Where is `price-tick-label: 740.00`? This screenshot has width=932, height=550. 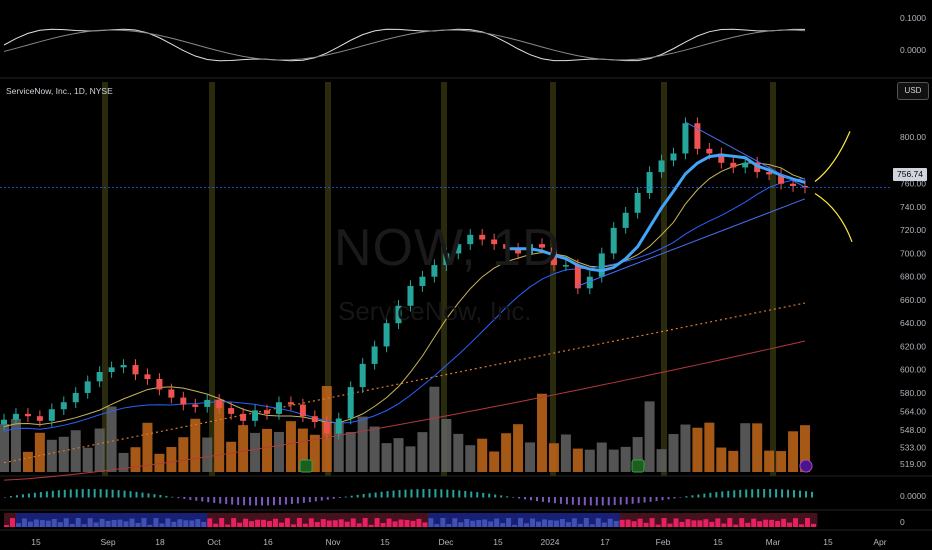 price-tick-label: 740.00 is located at coordinates (913, 207).